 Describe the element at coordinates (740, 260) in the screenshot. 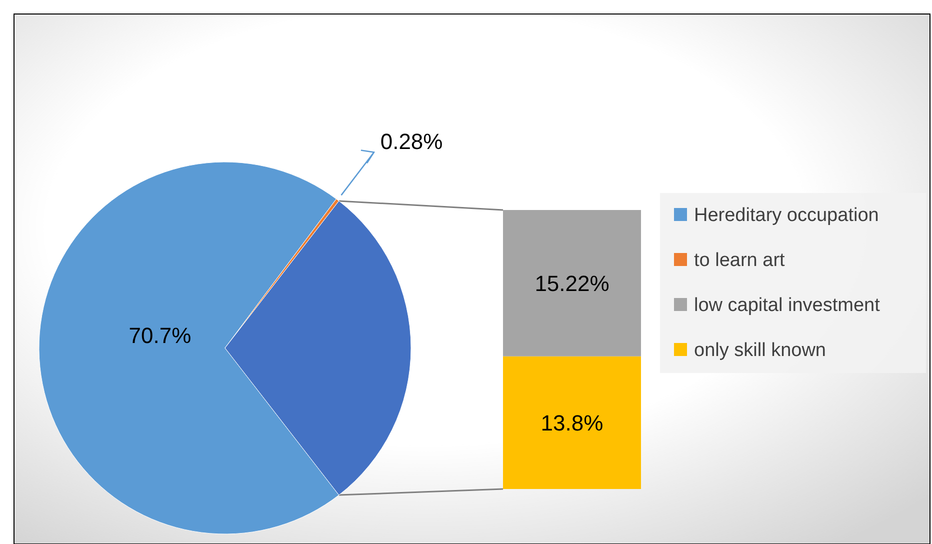

I see `legend-label: to learn art` at that location.